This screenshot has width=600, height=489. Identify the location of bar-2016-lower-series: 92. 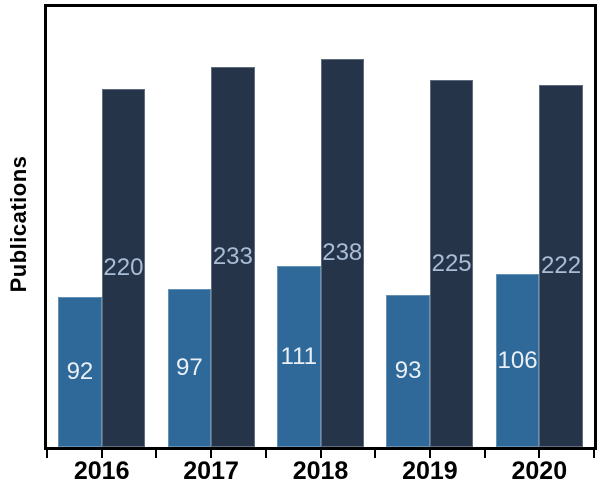
(80, 372).